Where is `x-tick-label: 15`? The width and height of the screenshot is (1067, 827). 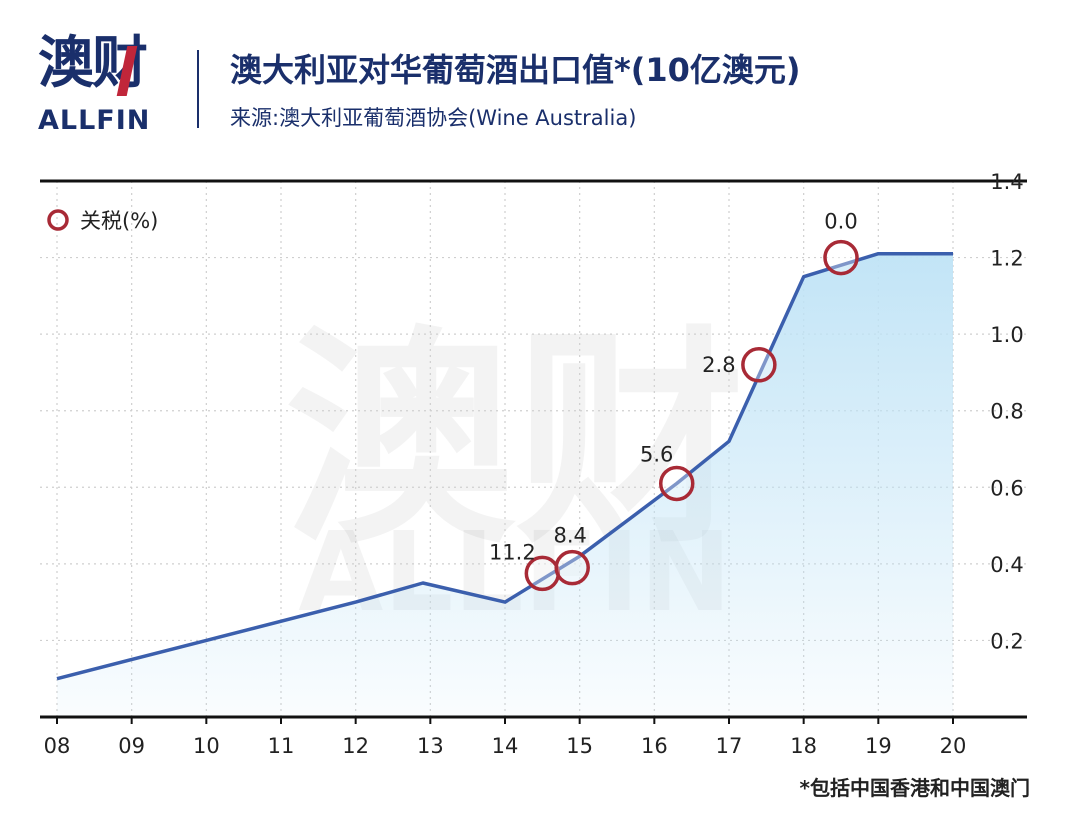 x-tick-label: 15 is located at coordinates (579, 746).